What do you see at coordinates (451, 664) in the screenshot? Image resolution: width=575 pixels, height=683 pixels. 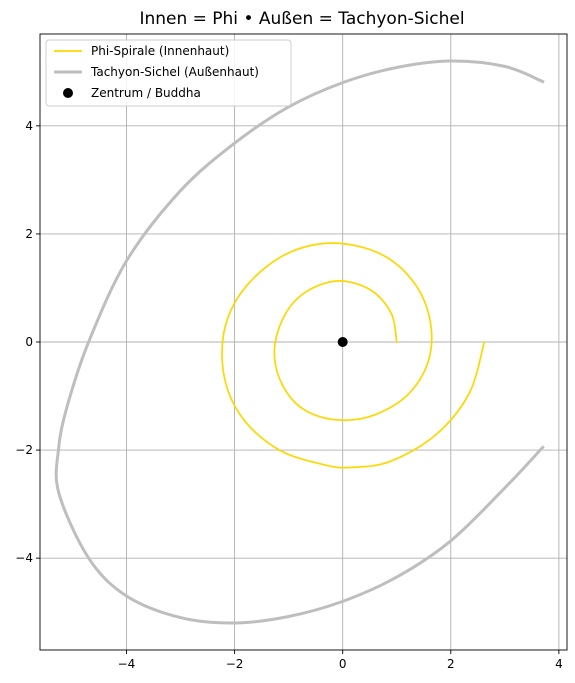 I see `x-tick-label: 2` at bounding box center [451, 664].